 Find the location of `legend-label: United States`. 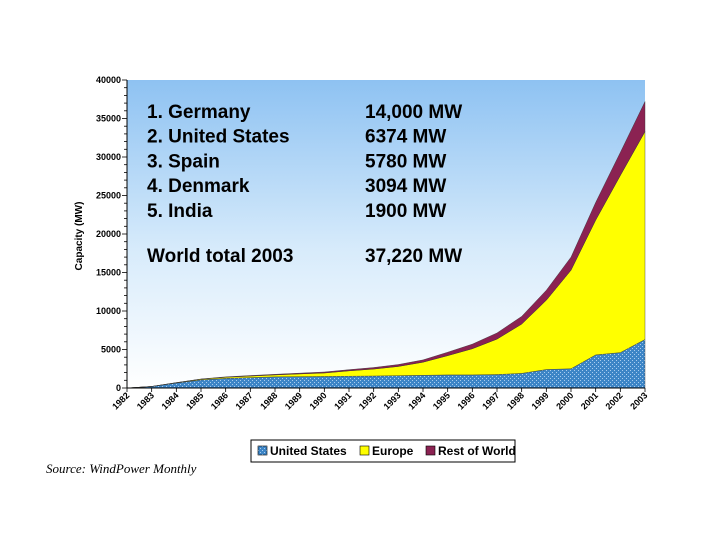

legend-label: United States is located at coordinates (308, 451).